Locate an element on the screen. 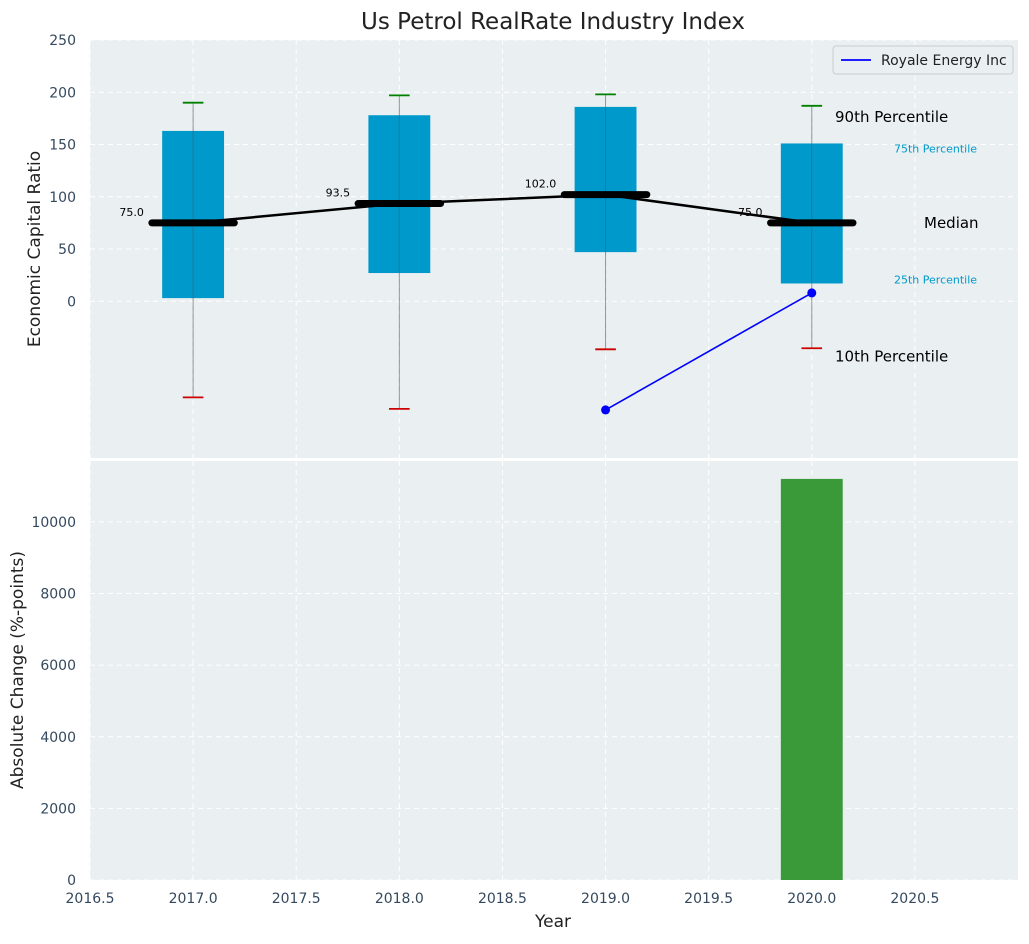  x-axis-label: Year is located at coordinates (552, 922).